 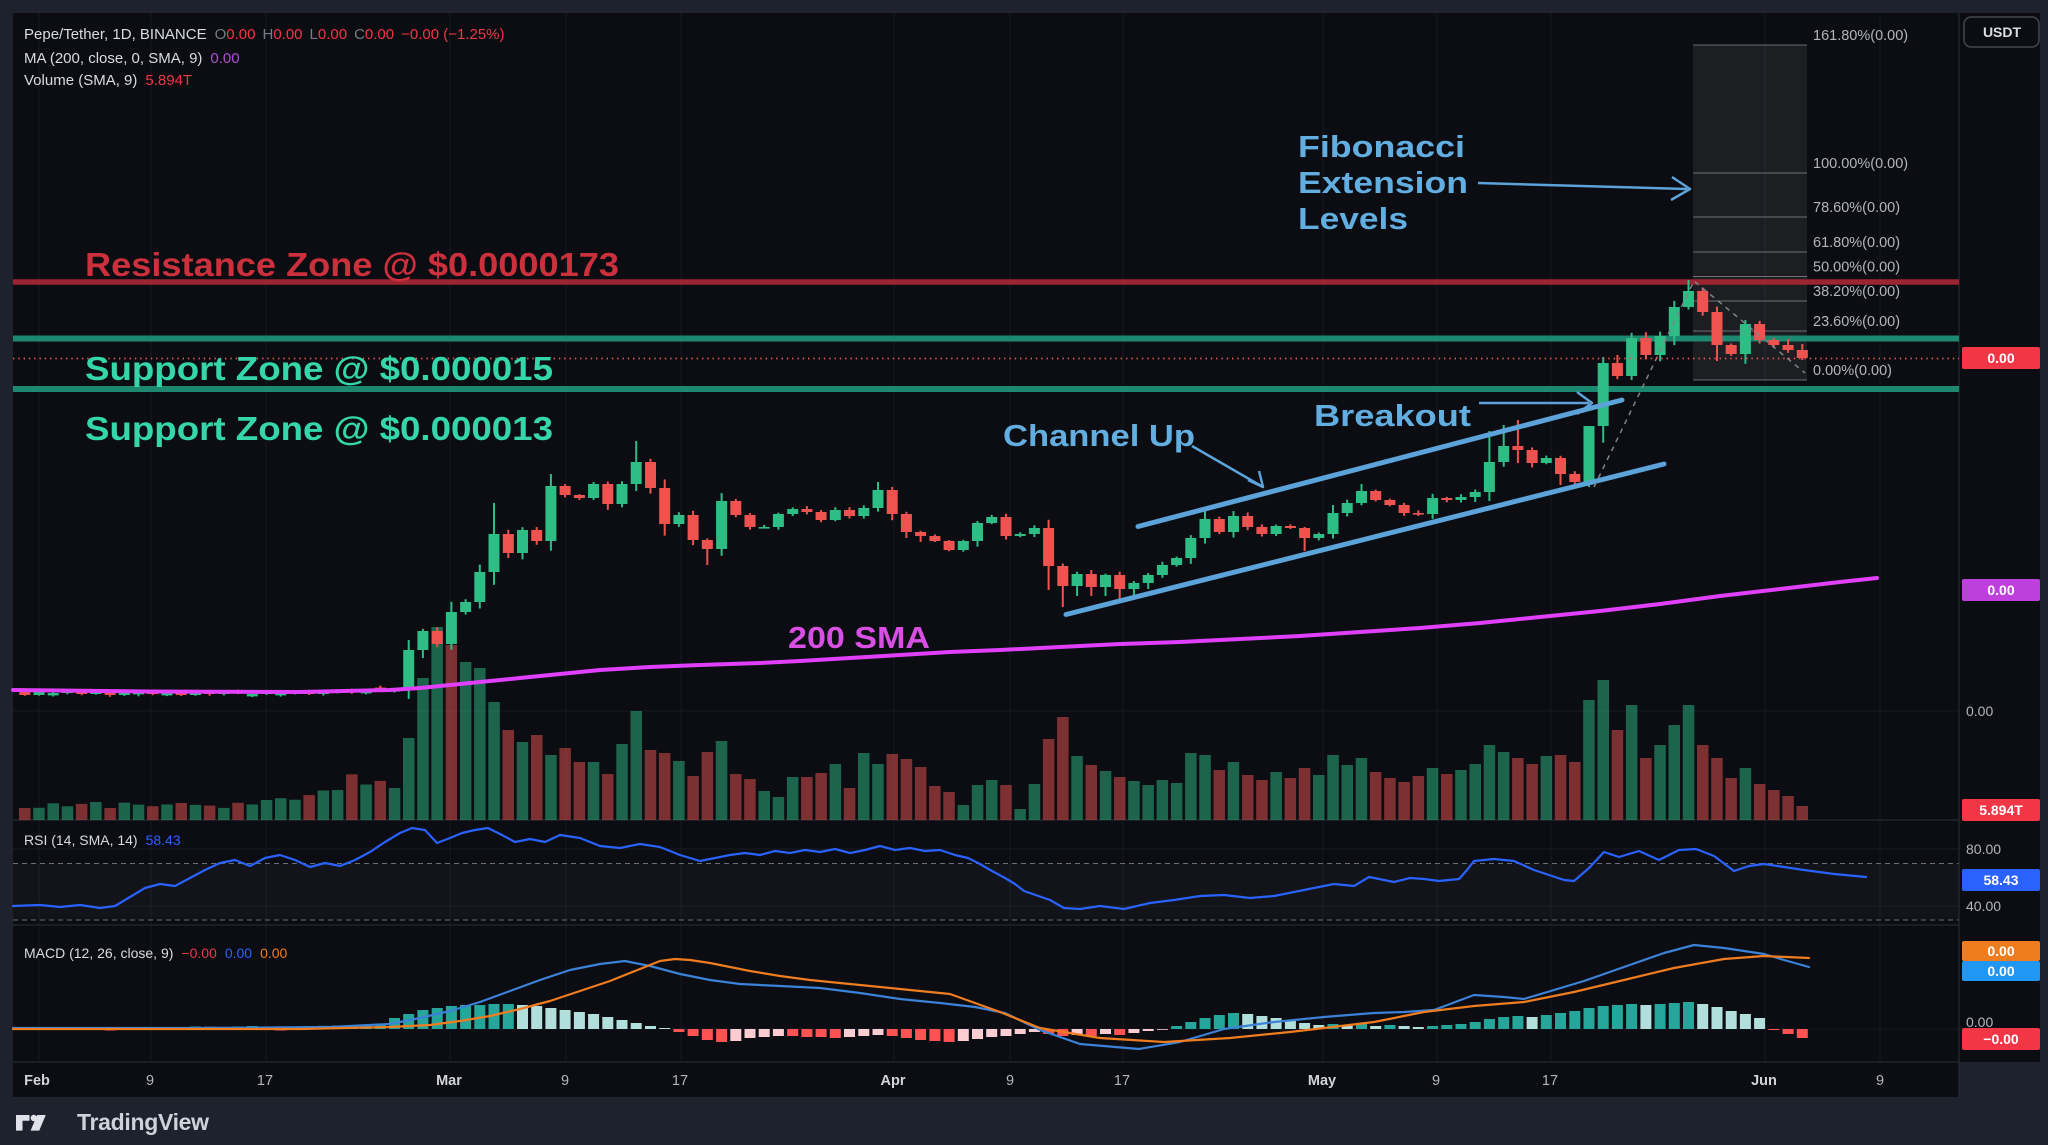 What do you see at coordinates (1322, 1081) in the screenshot?
I see `svg-text: May` at bounding box center [1322, 1081].